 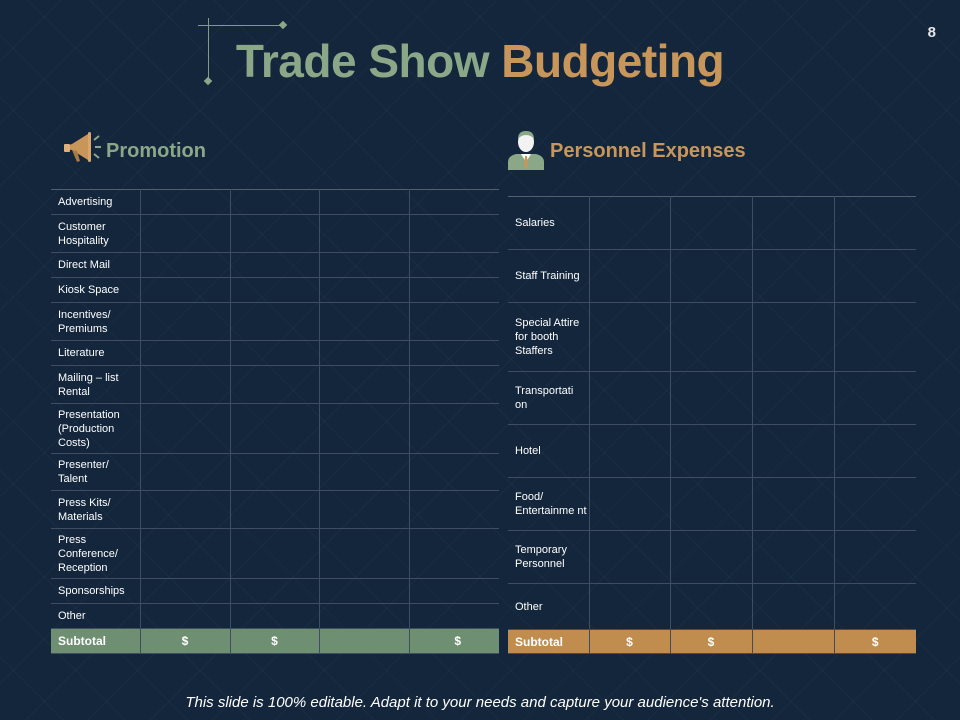 I want to click on row-label: Press Conference/ Reception, so click(x=96, y=553).